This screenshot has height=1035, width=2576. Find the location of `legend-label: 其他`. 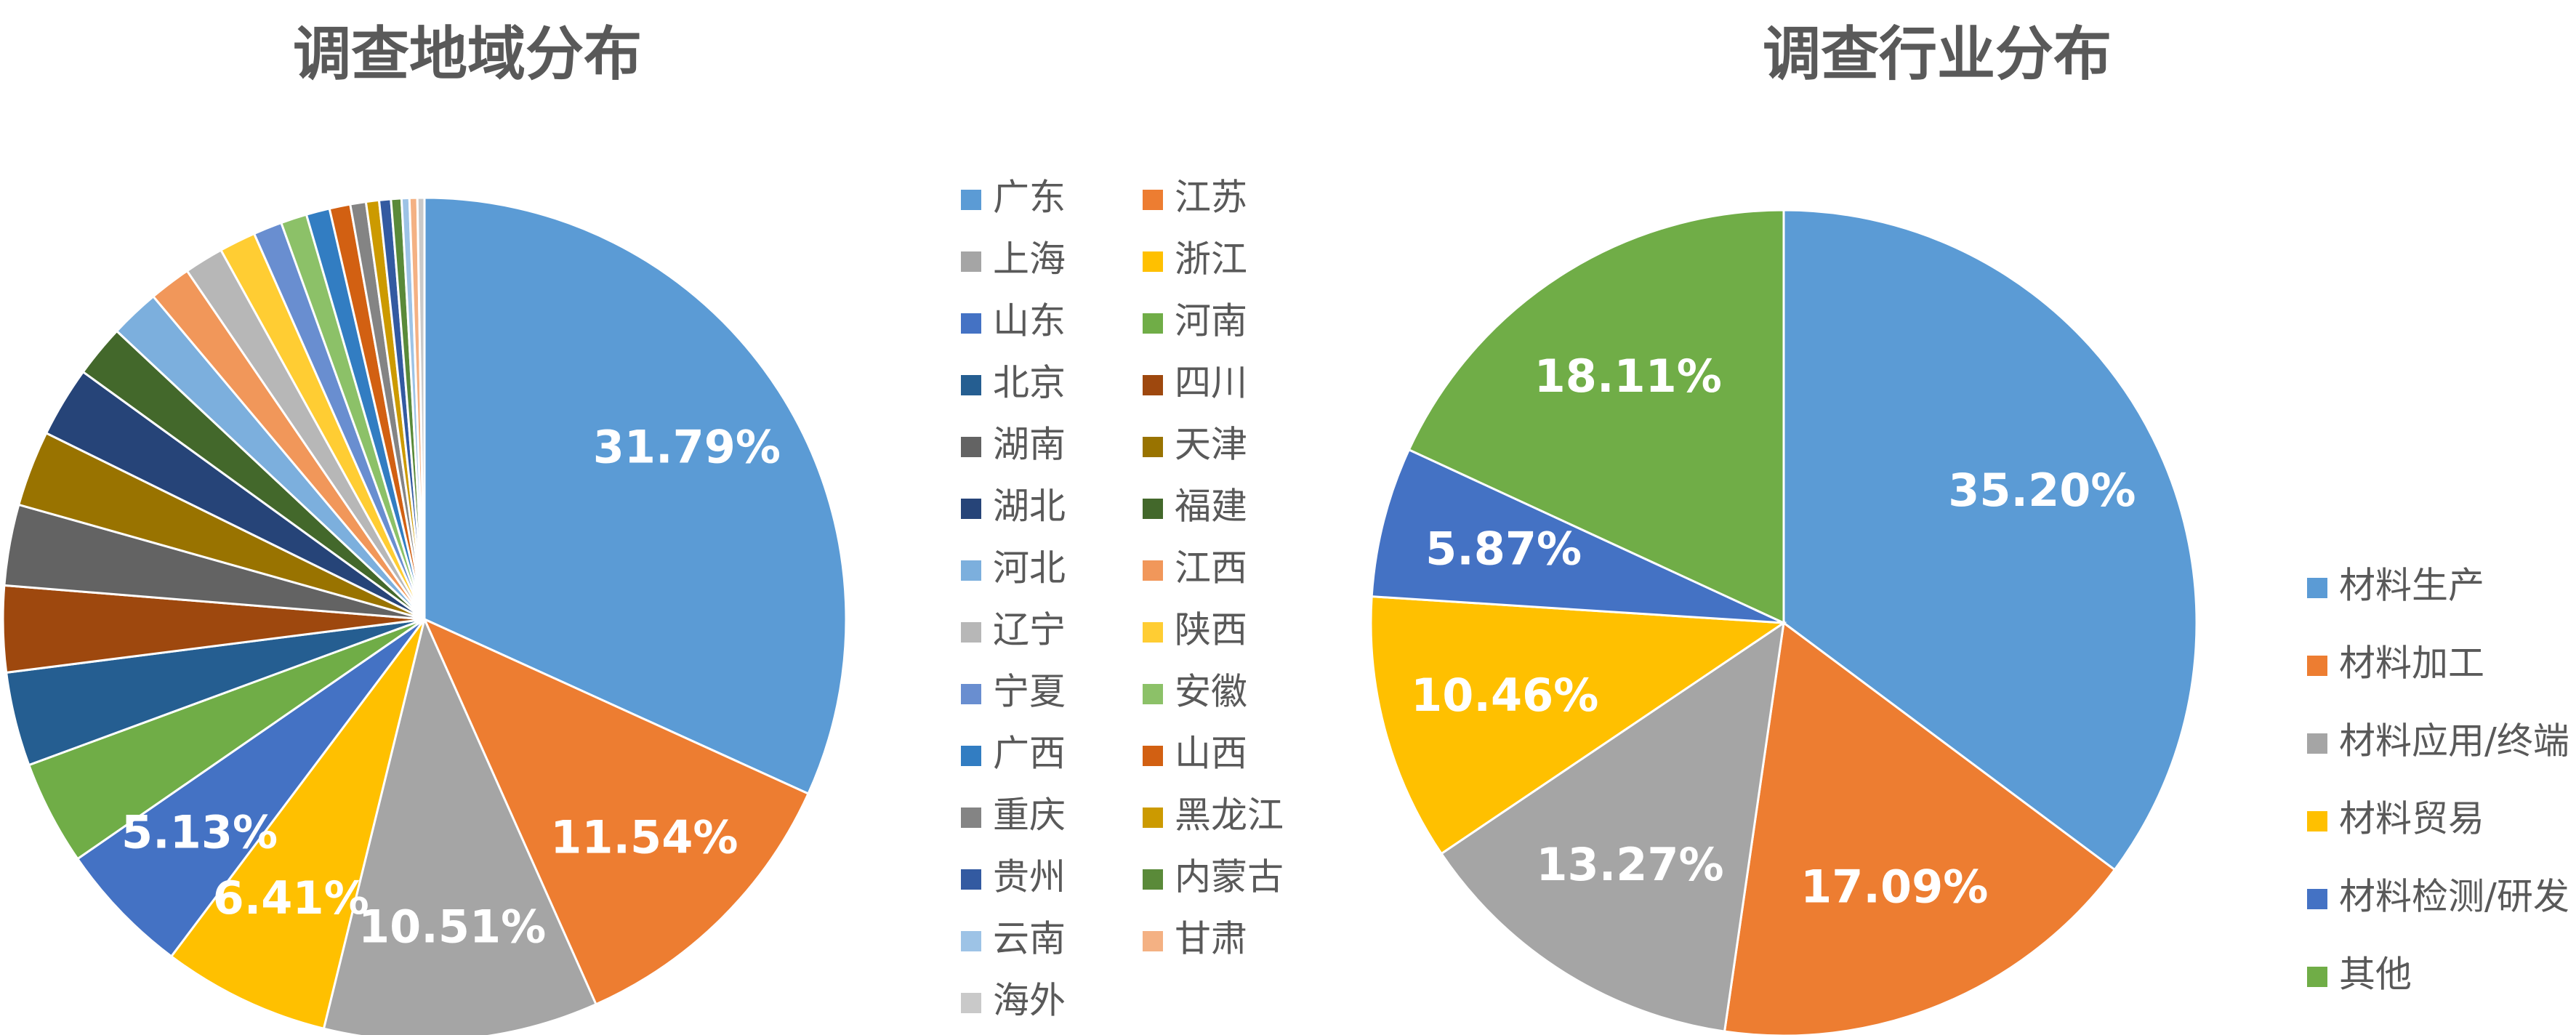

legend-label: 其他 is located at coordinates (2375, 975).